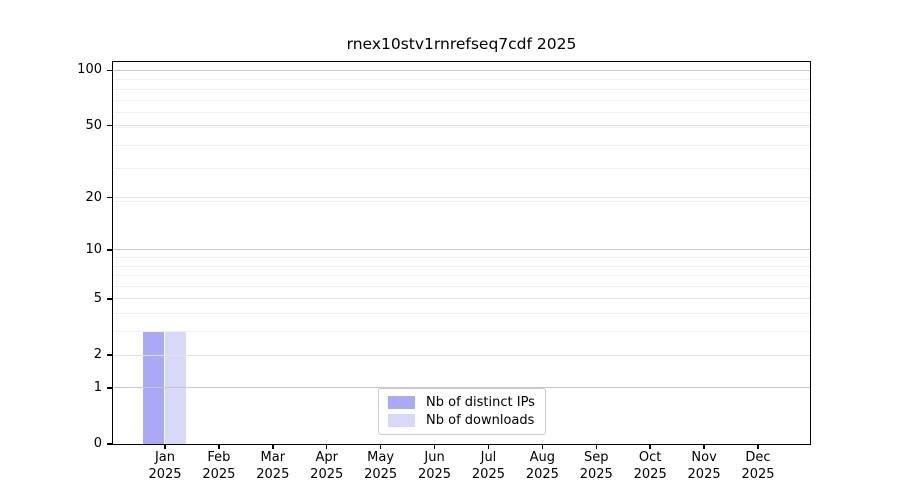 This screenshot has width=900, height=500. What do you see at coordinates (542, 466) in the screenshot?
I see `x-tick-label: Aug 2025` at bounding box center [542, 466].